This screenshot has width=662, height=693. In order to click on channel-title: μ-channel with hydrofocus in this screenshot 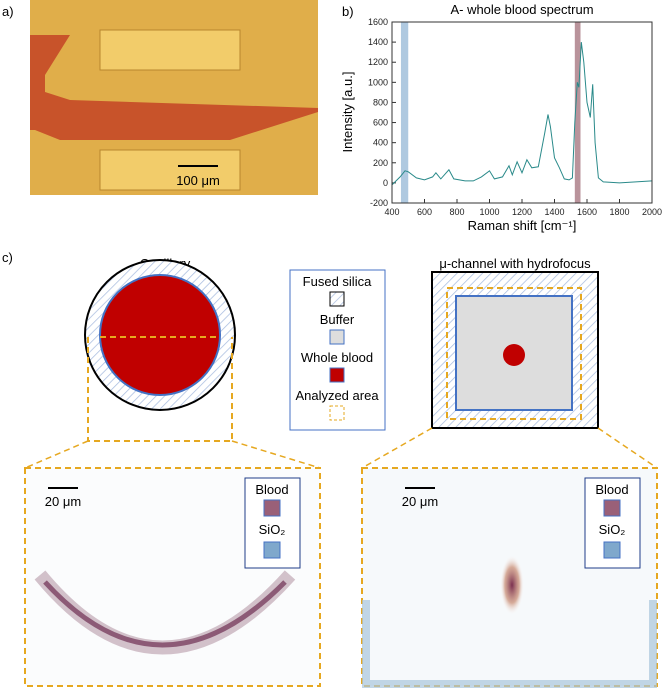, I will do `click(515, 263)`.